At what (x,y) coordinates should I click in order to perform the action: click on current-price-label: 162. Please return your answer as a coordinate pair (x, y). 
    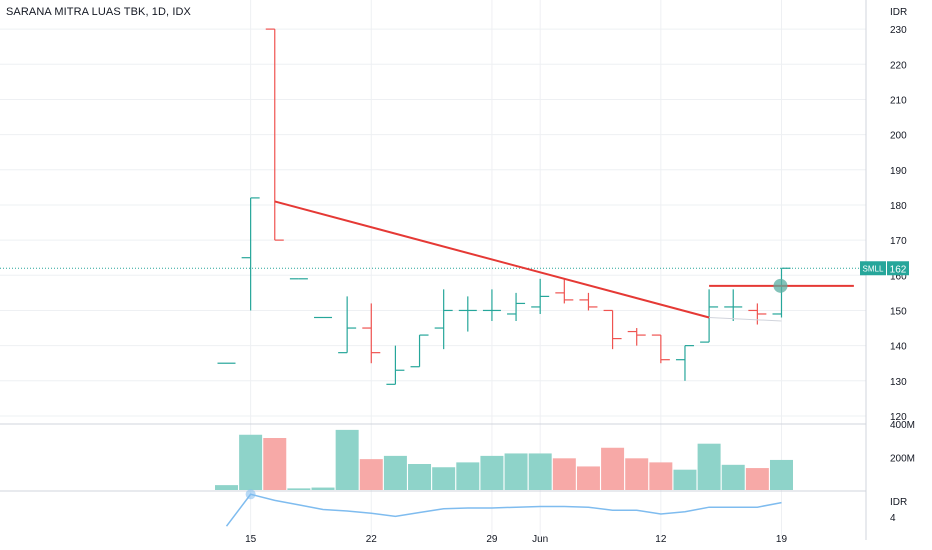
    Looking at the image, I should click on (898, 269).